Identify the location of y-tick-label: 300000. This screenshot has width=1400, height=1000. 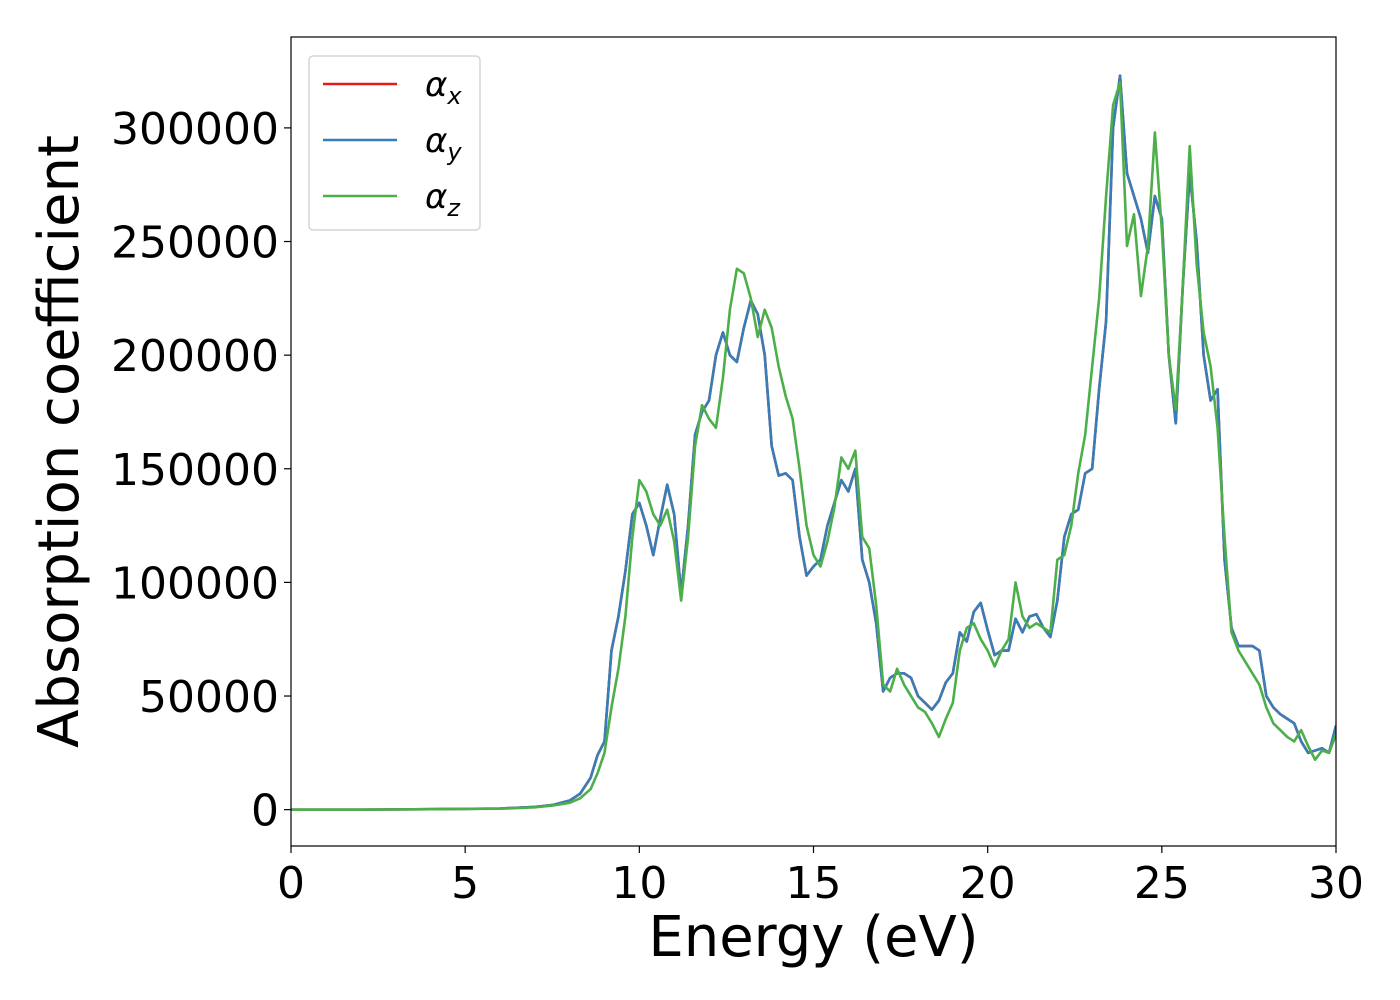
(195, 129).